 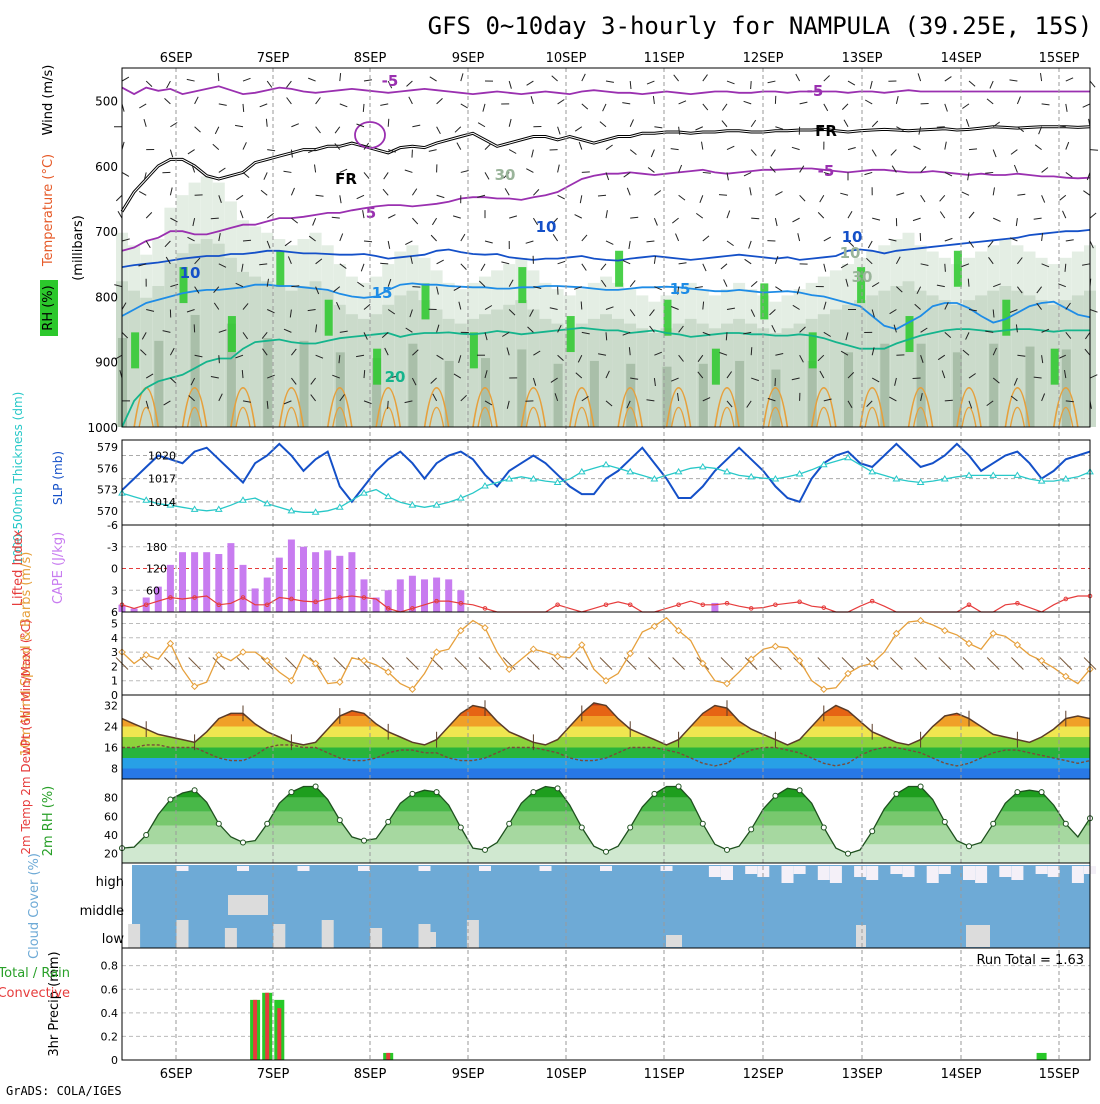 I want to click on li-tick-label: -3, so click(x=112, y=547).